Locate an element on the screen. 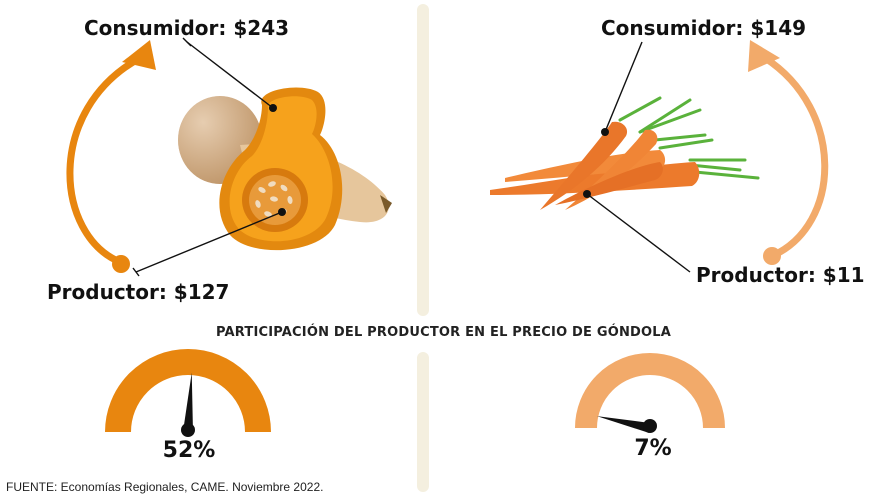 The width and height of the screenshot is (887, 498). gauge-producer-share-carrot is located at coordinates (650, 393).